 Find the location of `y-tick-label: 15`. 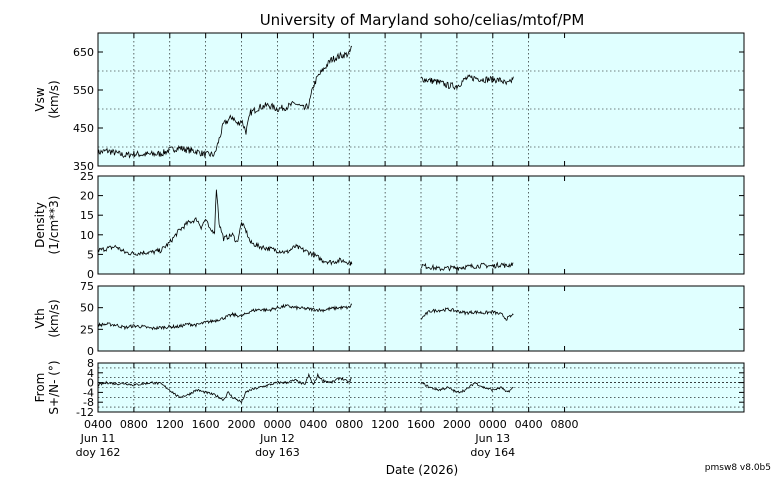

y-tick-label: 15 is located at coordinates (87, 215).